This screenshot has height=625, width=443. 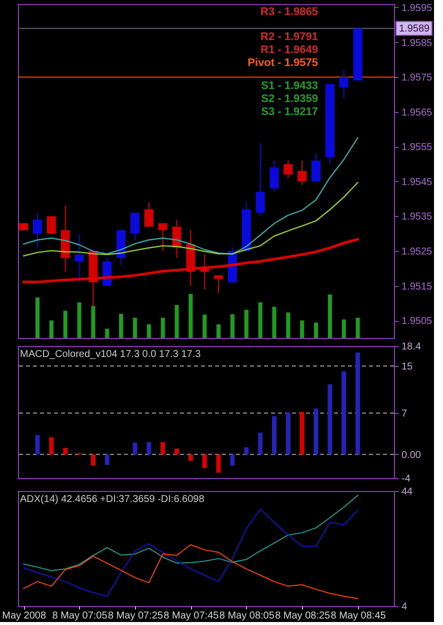 I want to click on annotation: R2 - 1.9791, so click(x=289, y=37).